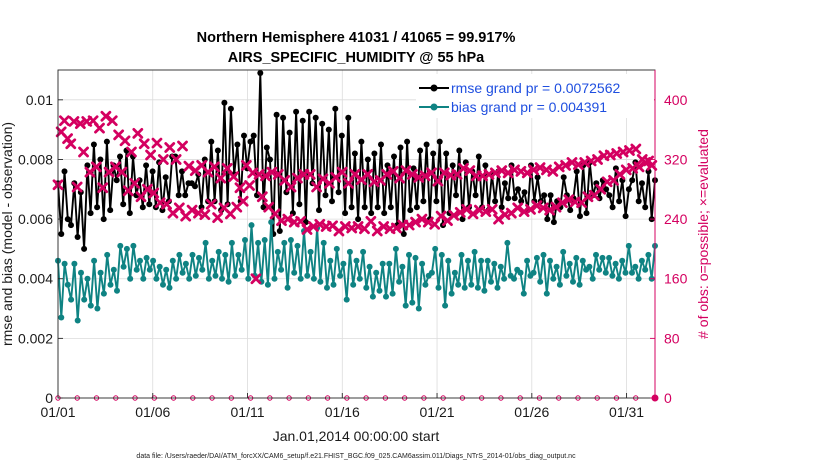 The width and height of the screenshot is (830, 470). What do you see at coordinates (676, 100) in the screenshot?
I see `y2-tick-label: 400` at bounding box center [676, 100].